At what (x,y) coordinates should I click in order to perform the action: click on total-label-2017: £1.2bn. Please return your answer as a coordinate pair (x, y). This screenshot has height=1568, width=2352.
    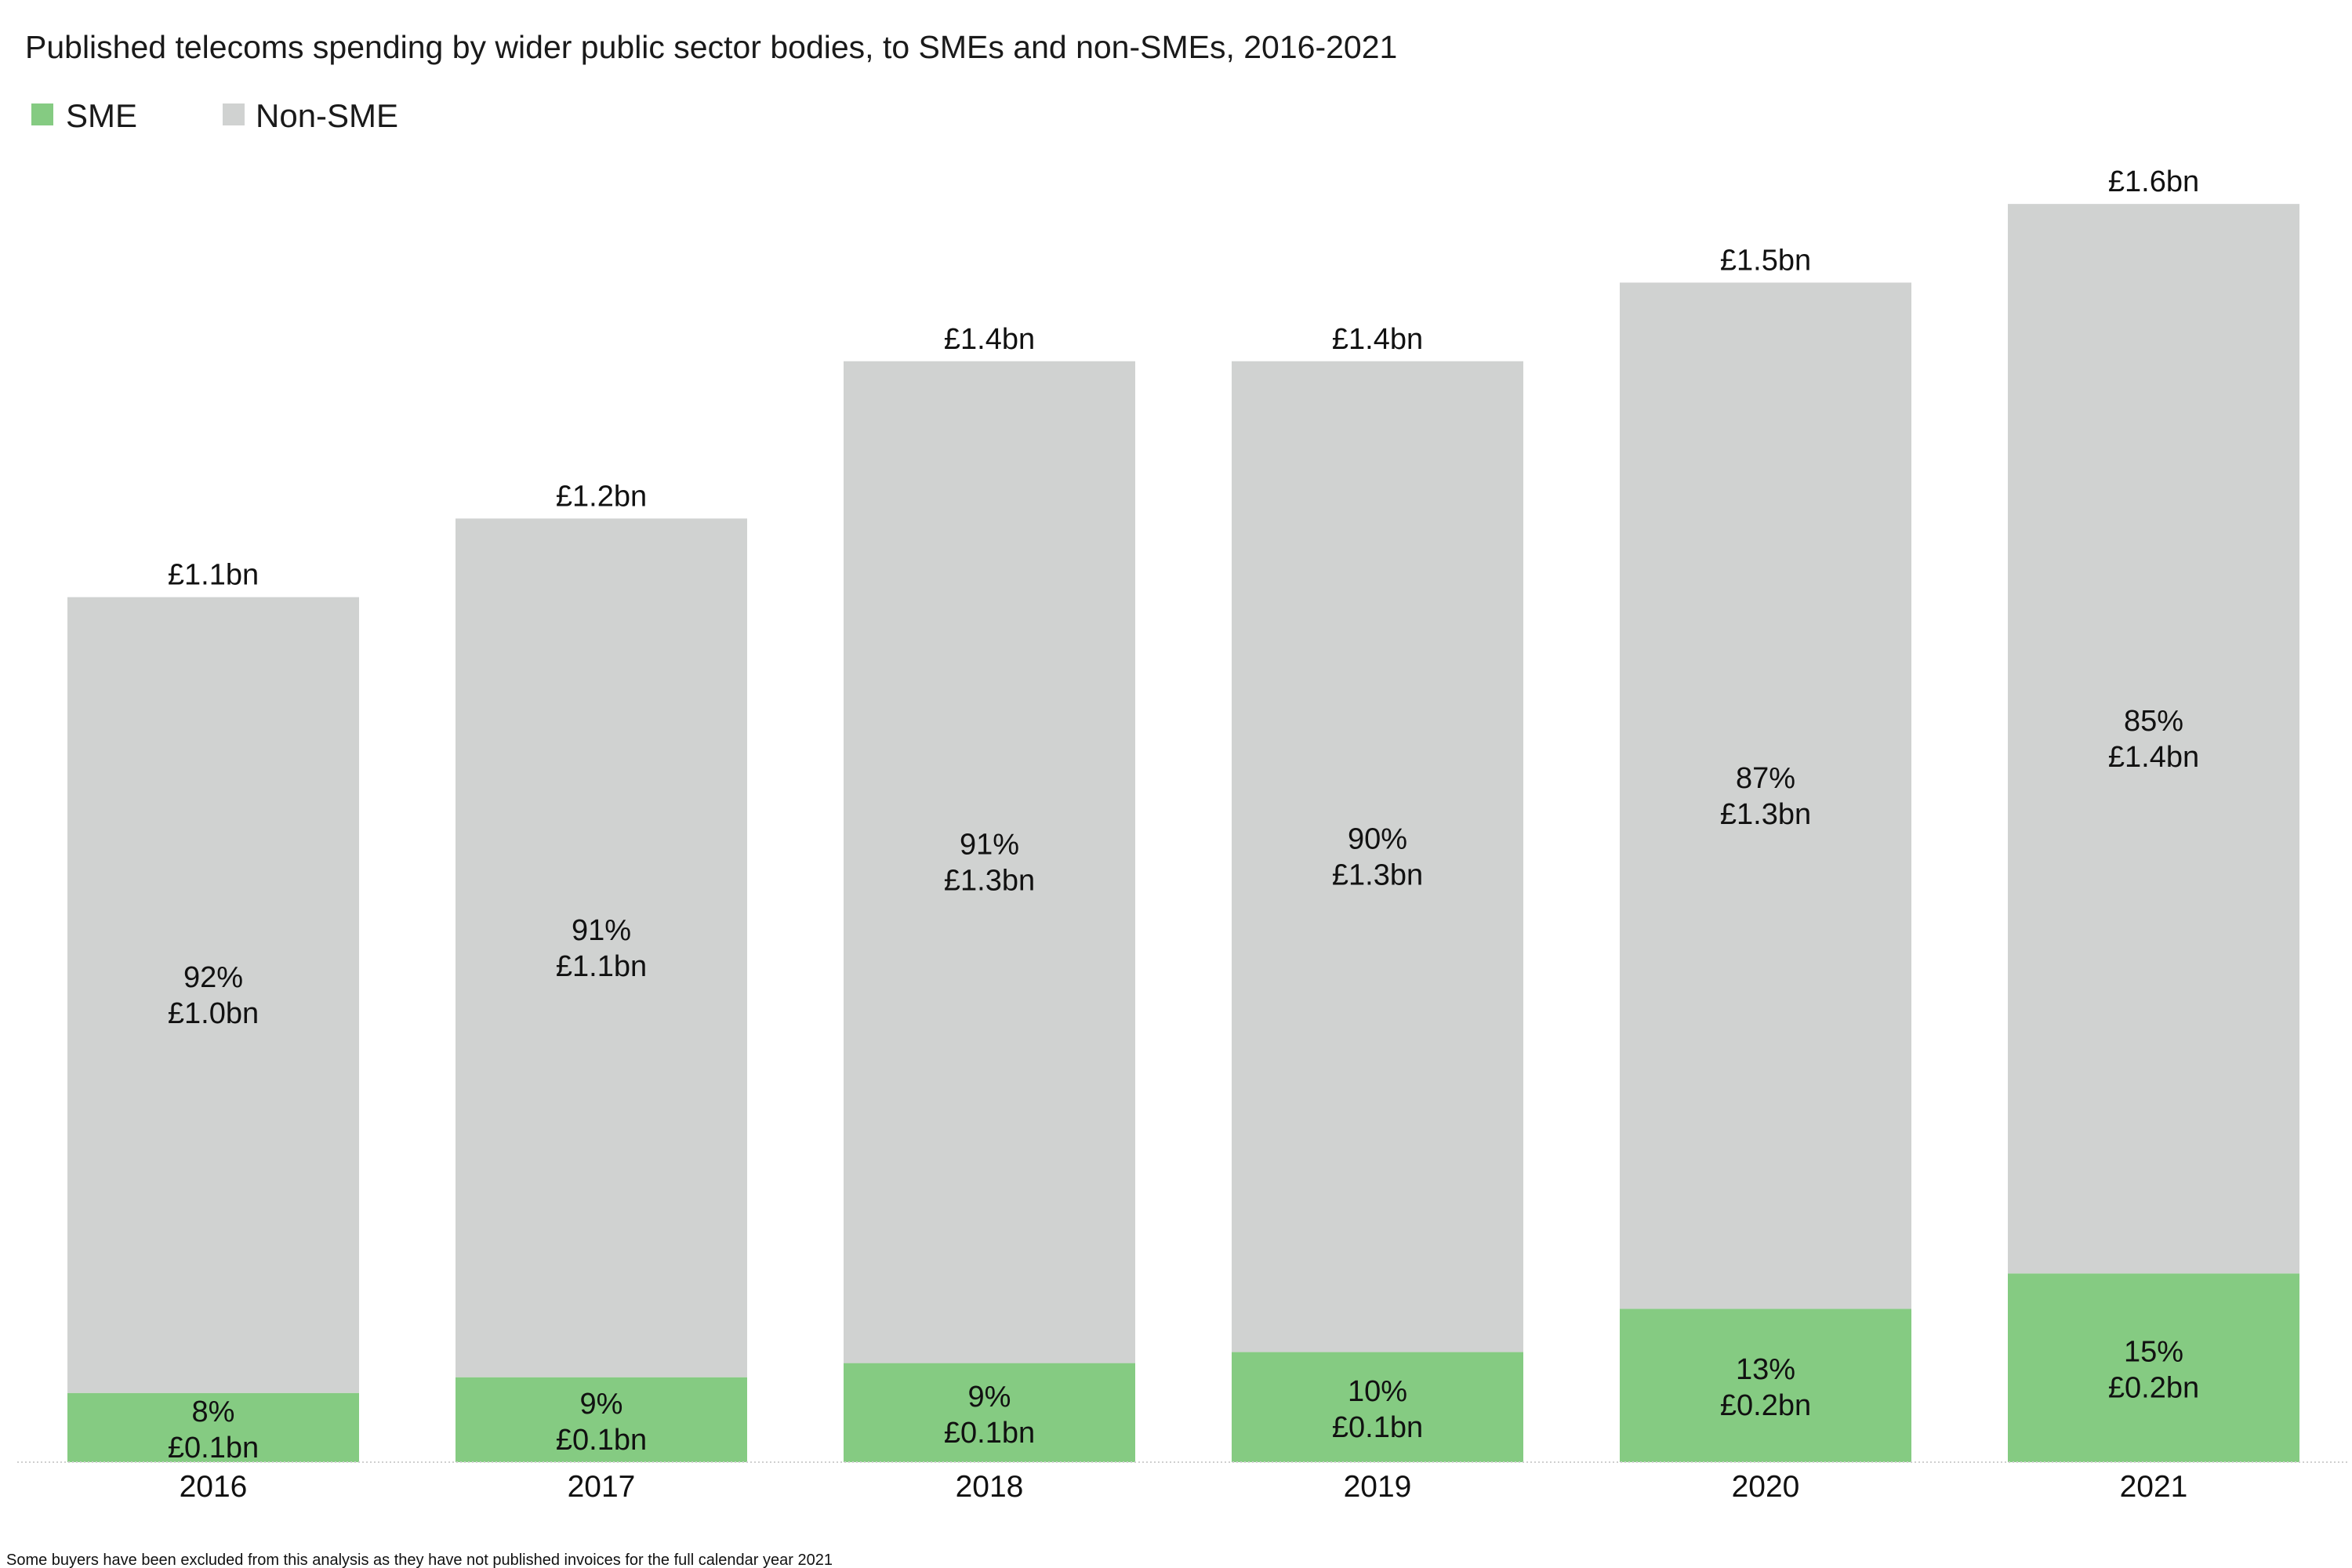
    Looking at the image, I should click on (601, 496).